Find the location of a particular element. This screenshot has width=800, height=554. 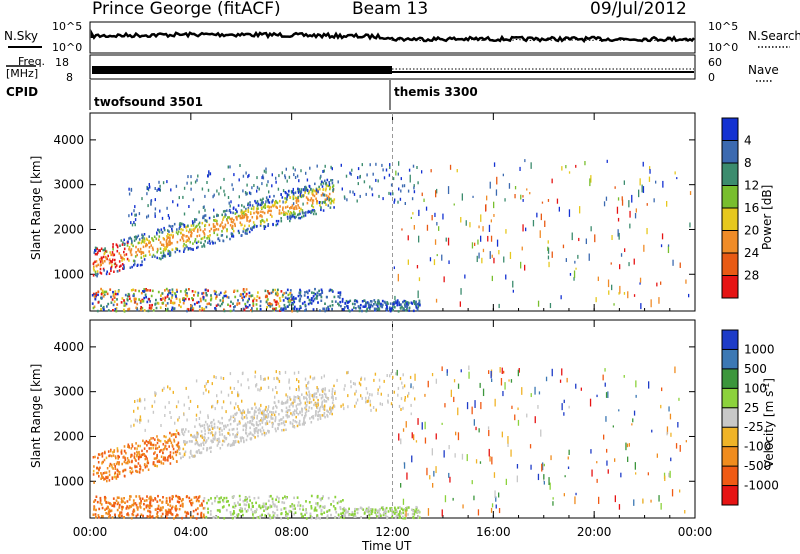

colorbar-tick-label: 4 is located at coordinates (748, 141).